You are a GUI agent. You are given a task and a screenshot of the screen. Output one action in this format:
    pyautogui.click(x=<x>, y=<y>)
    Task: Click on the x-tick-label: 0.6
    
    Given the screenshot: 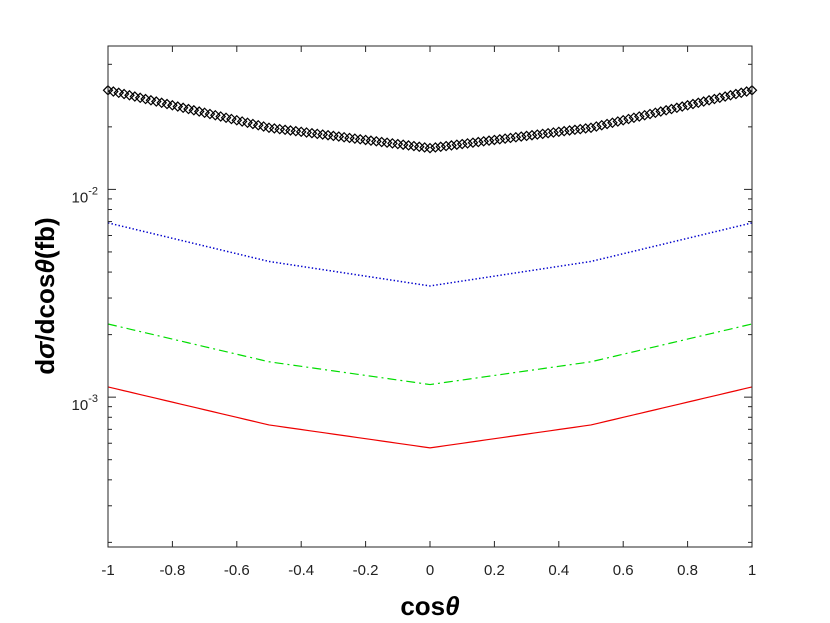 What is the action you would take?
    pyautogui.click(x=623, y=570)
    